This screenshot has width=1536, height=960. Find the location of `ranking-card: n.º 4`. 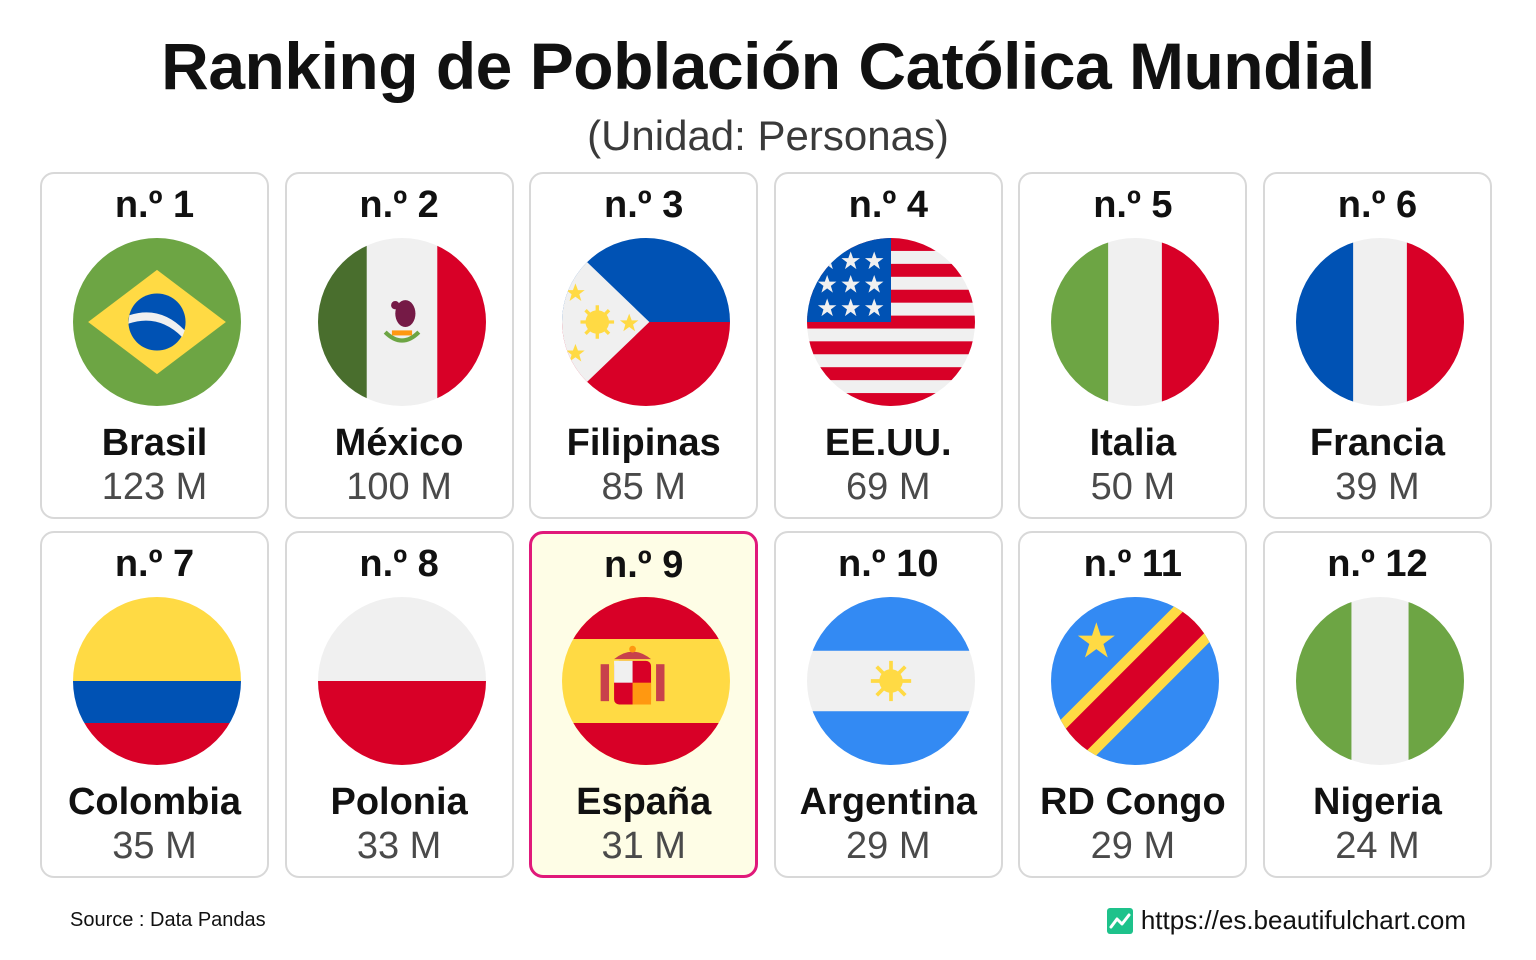

ranking-card: n.º 4 is located at coordinates (888, 345).